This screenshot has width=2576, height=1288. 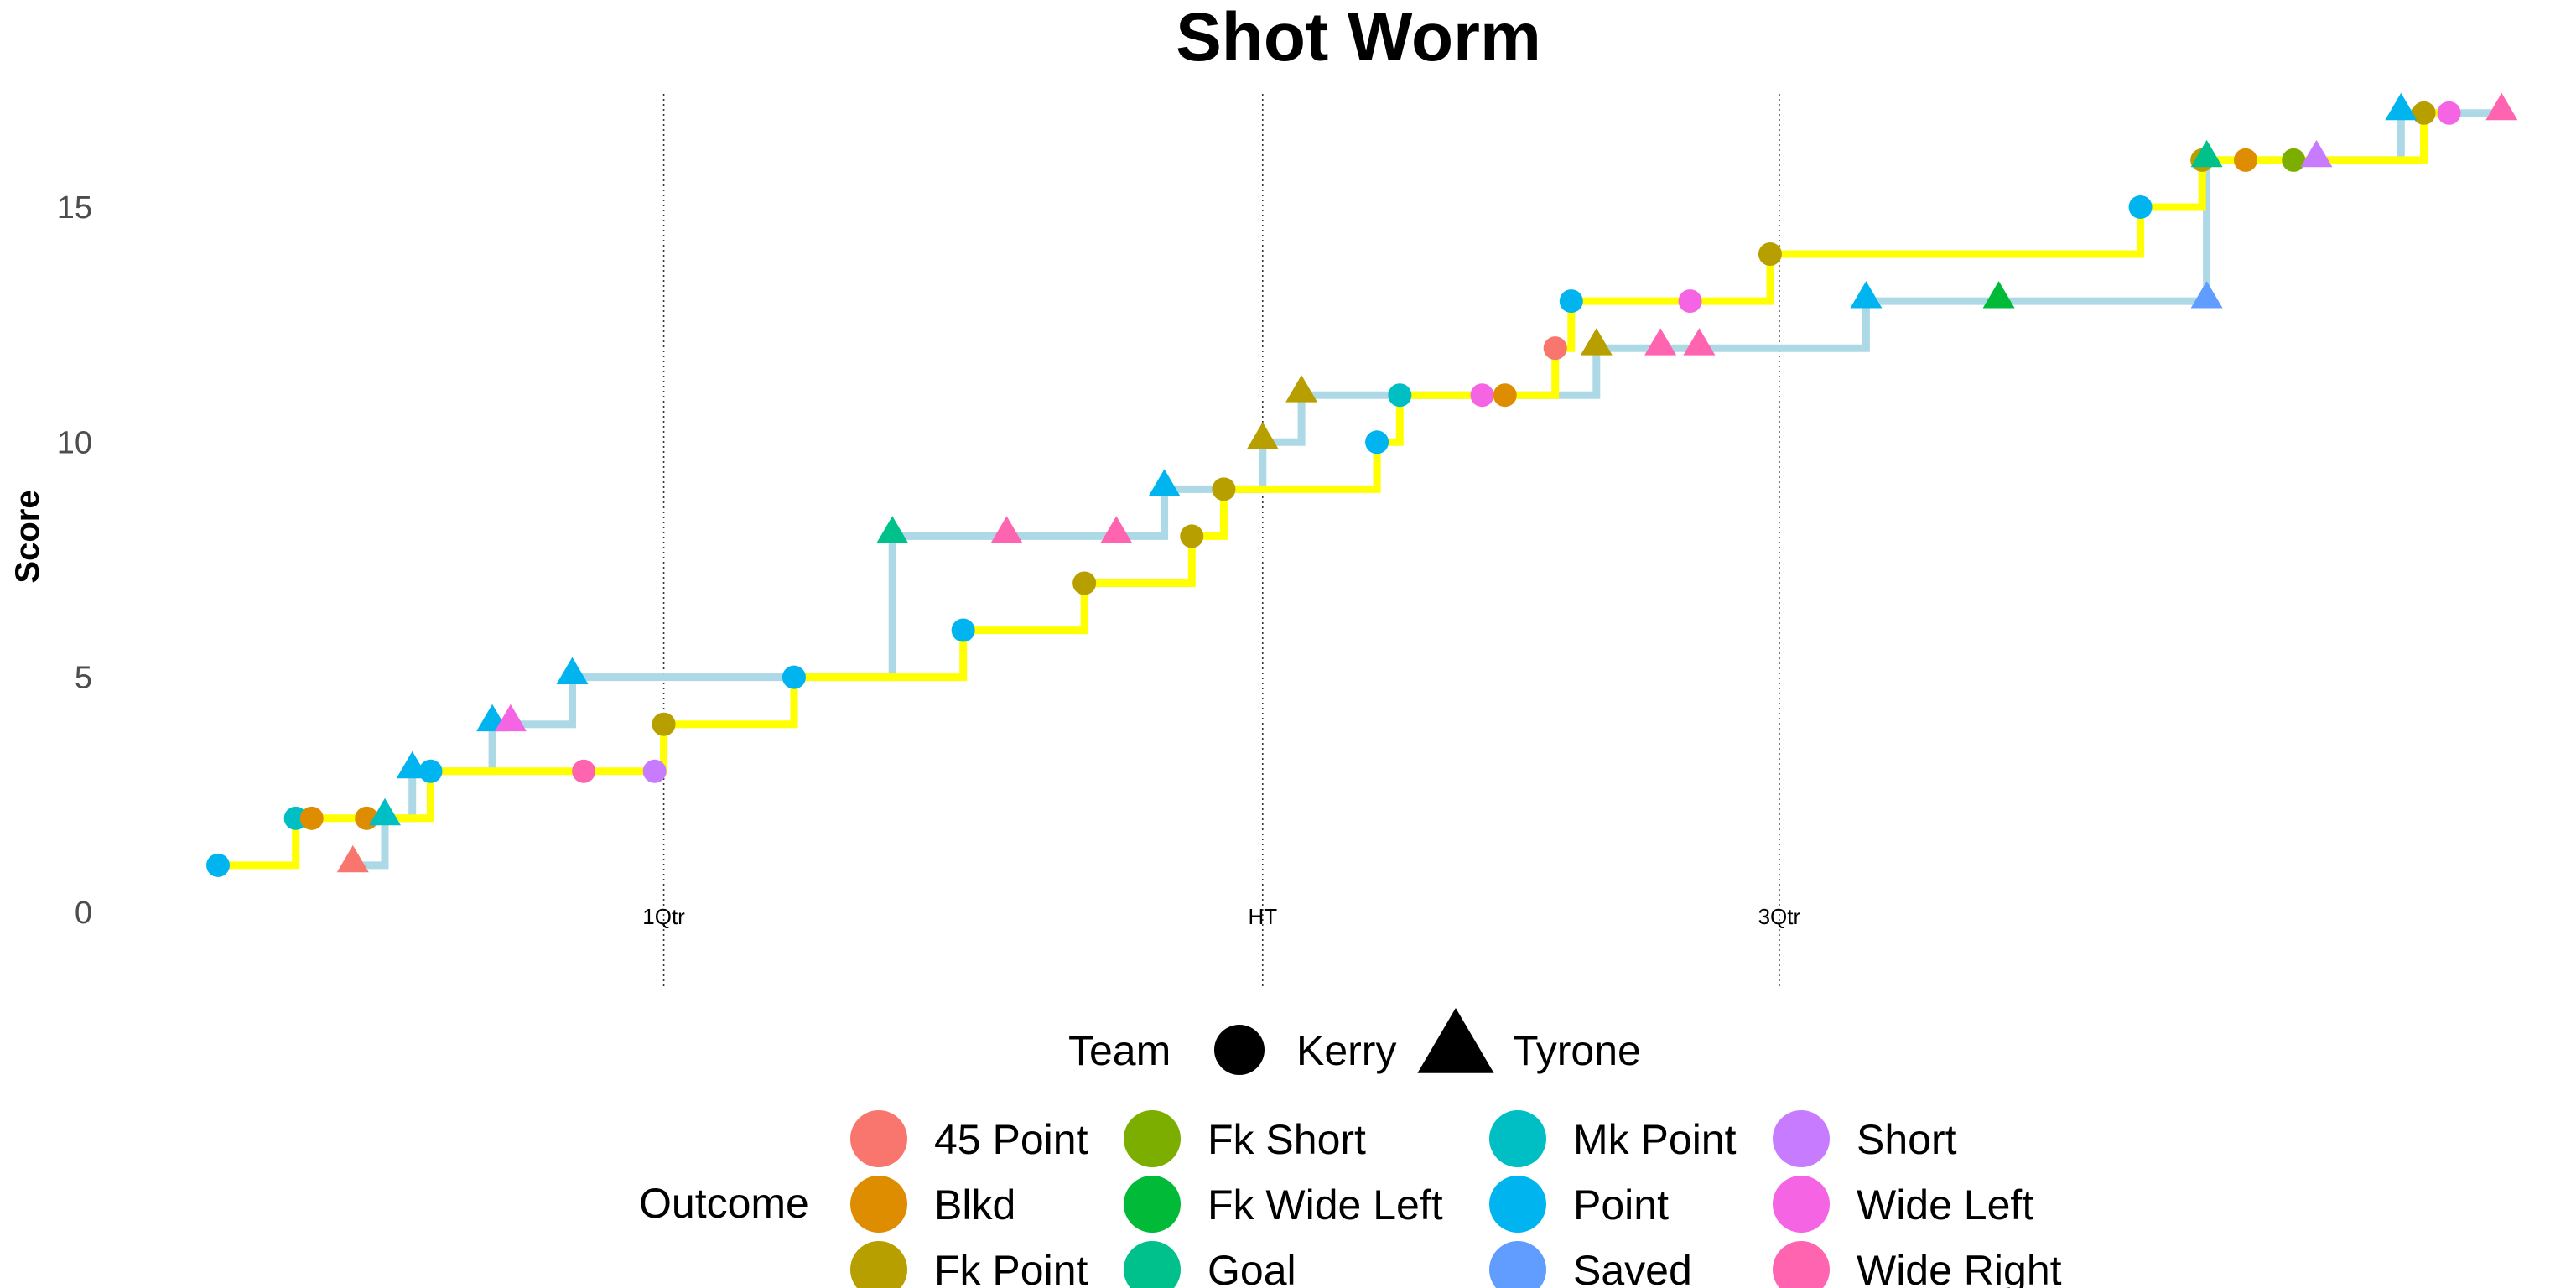 I want to click on period-label: HT, so click(x=1262, y=916).